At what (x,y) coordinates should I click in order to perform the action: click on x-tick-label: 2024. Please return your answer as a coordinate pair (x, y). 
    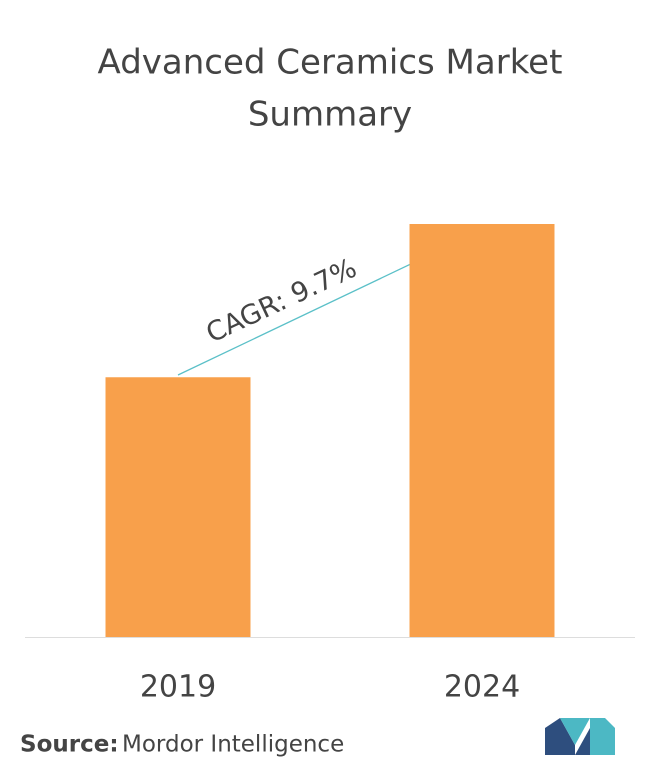
    Looking at the image, I should click on (482, 687).